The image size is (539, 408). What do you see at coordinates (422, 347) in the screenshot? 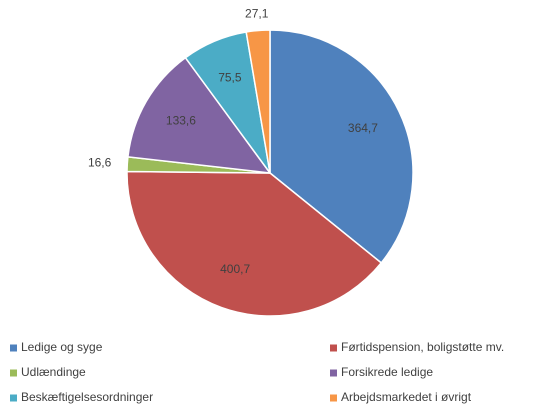
I see `legend-label: Førtidspension, boligstøtte mv.` at bounding box center [422, 347].